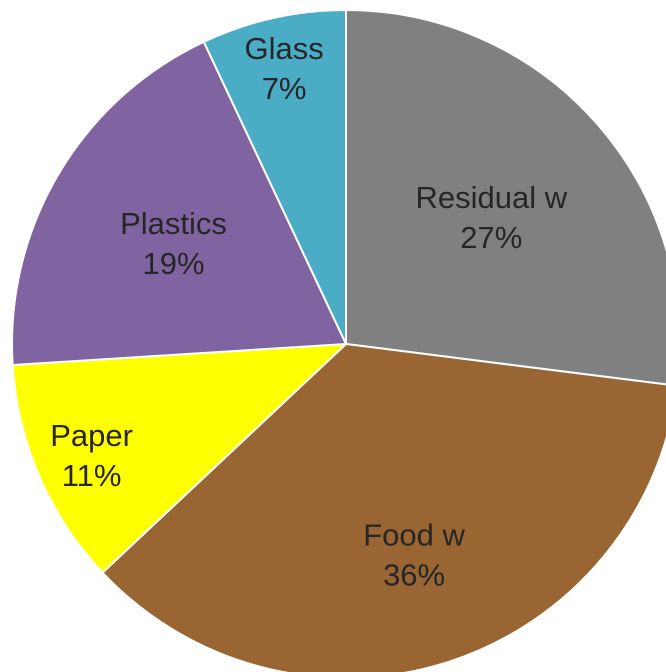 The height and width of the screenshot is (672, 666). Describe the element at coordinates (91, 435) in the screenshot. I see `slice-label-category: Paper` at that location.